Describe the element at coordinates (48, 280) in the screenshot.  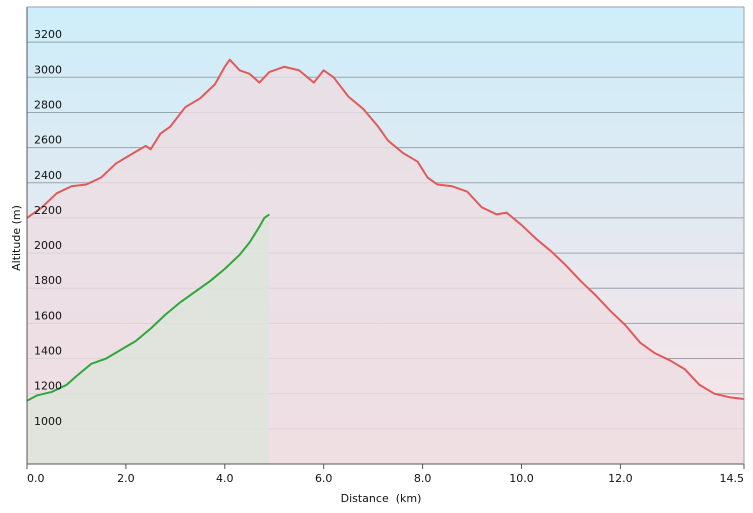
I see `y-tick-label: 1800` at that location.